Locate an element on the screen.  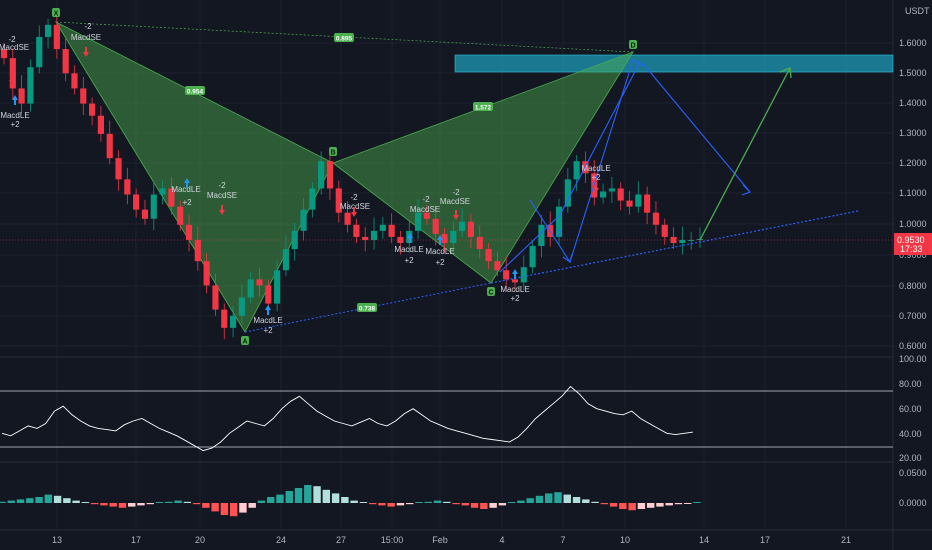
price-tick-label: 1.2000 is located at coordinates (913, 163).